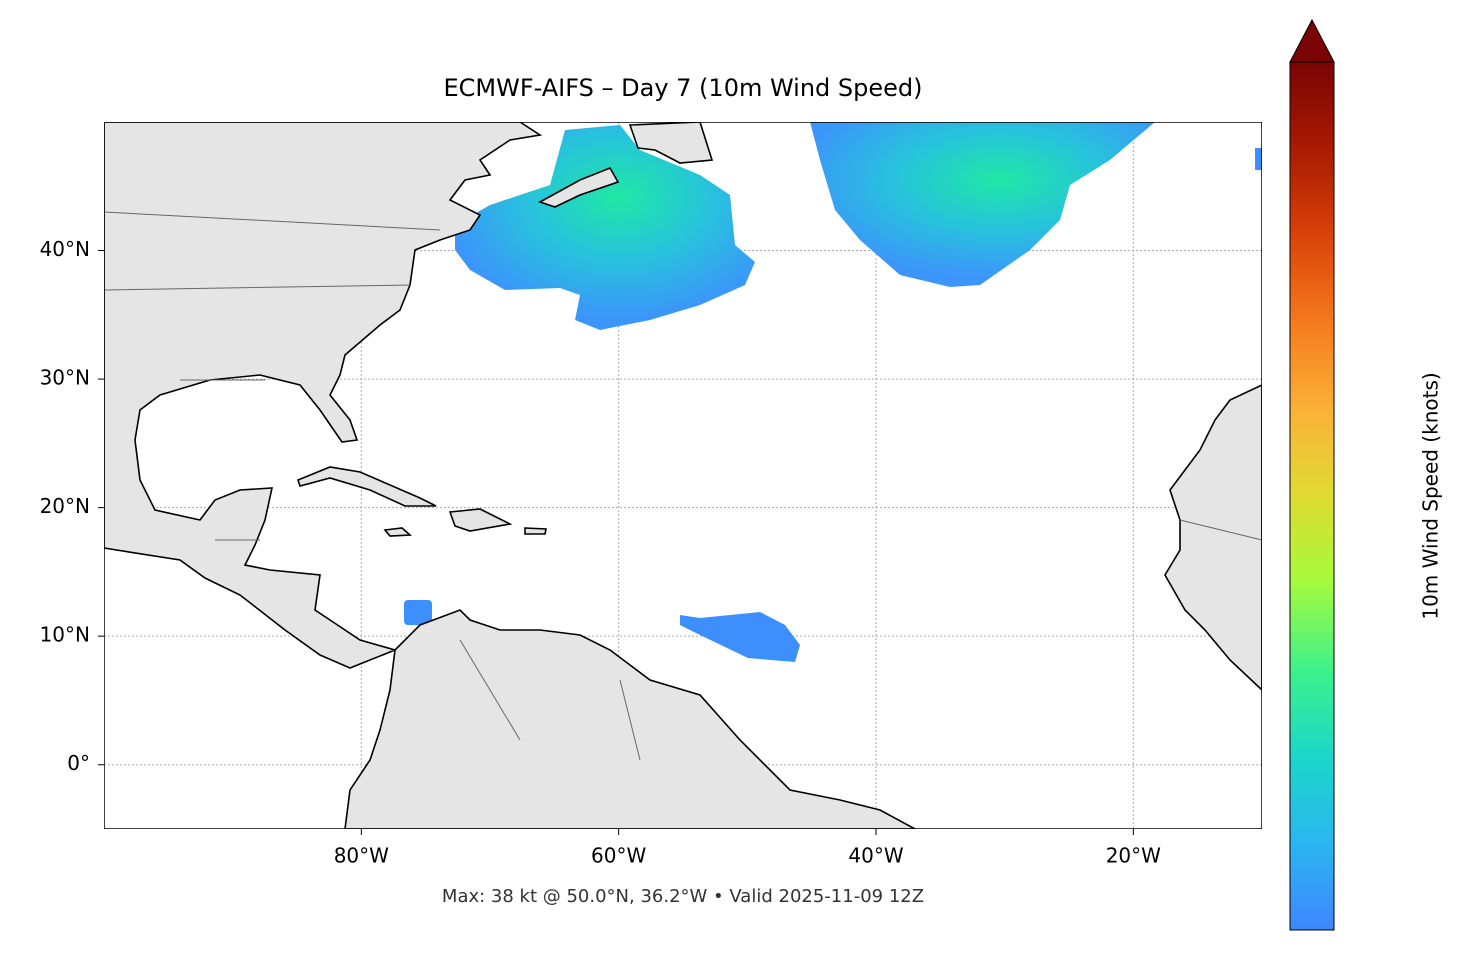 This screenshot has width=1466, height=969. Describe the element at coordinates (65, 506) in the screenshot. I see `y-tick-label: 20°N` at that location.